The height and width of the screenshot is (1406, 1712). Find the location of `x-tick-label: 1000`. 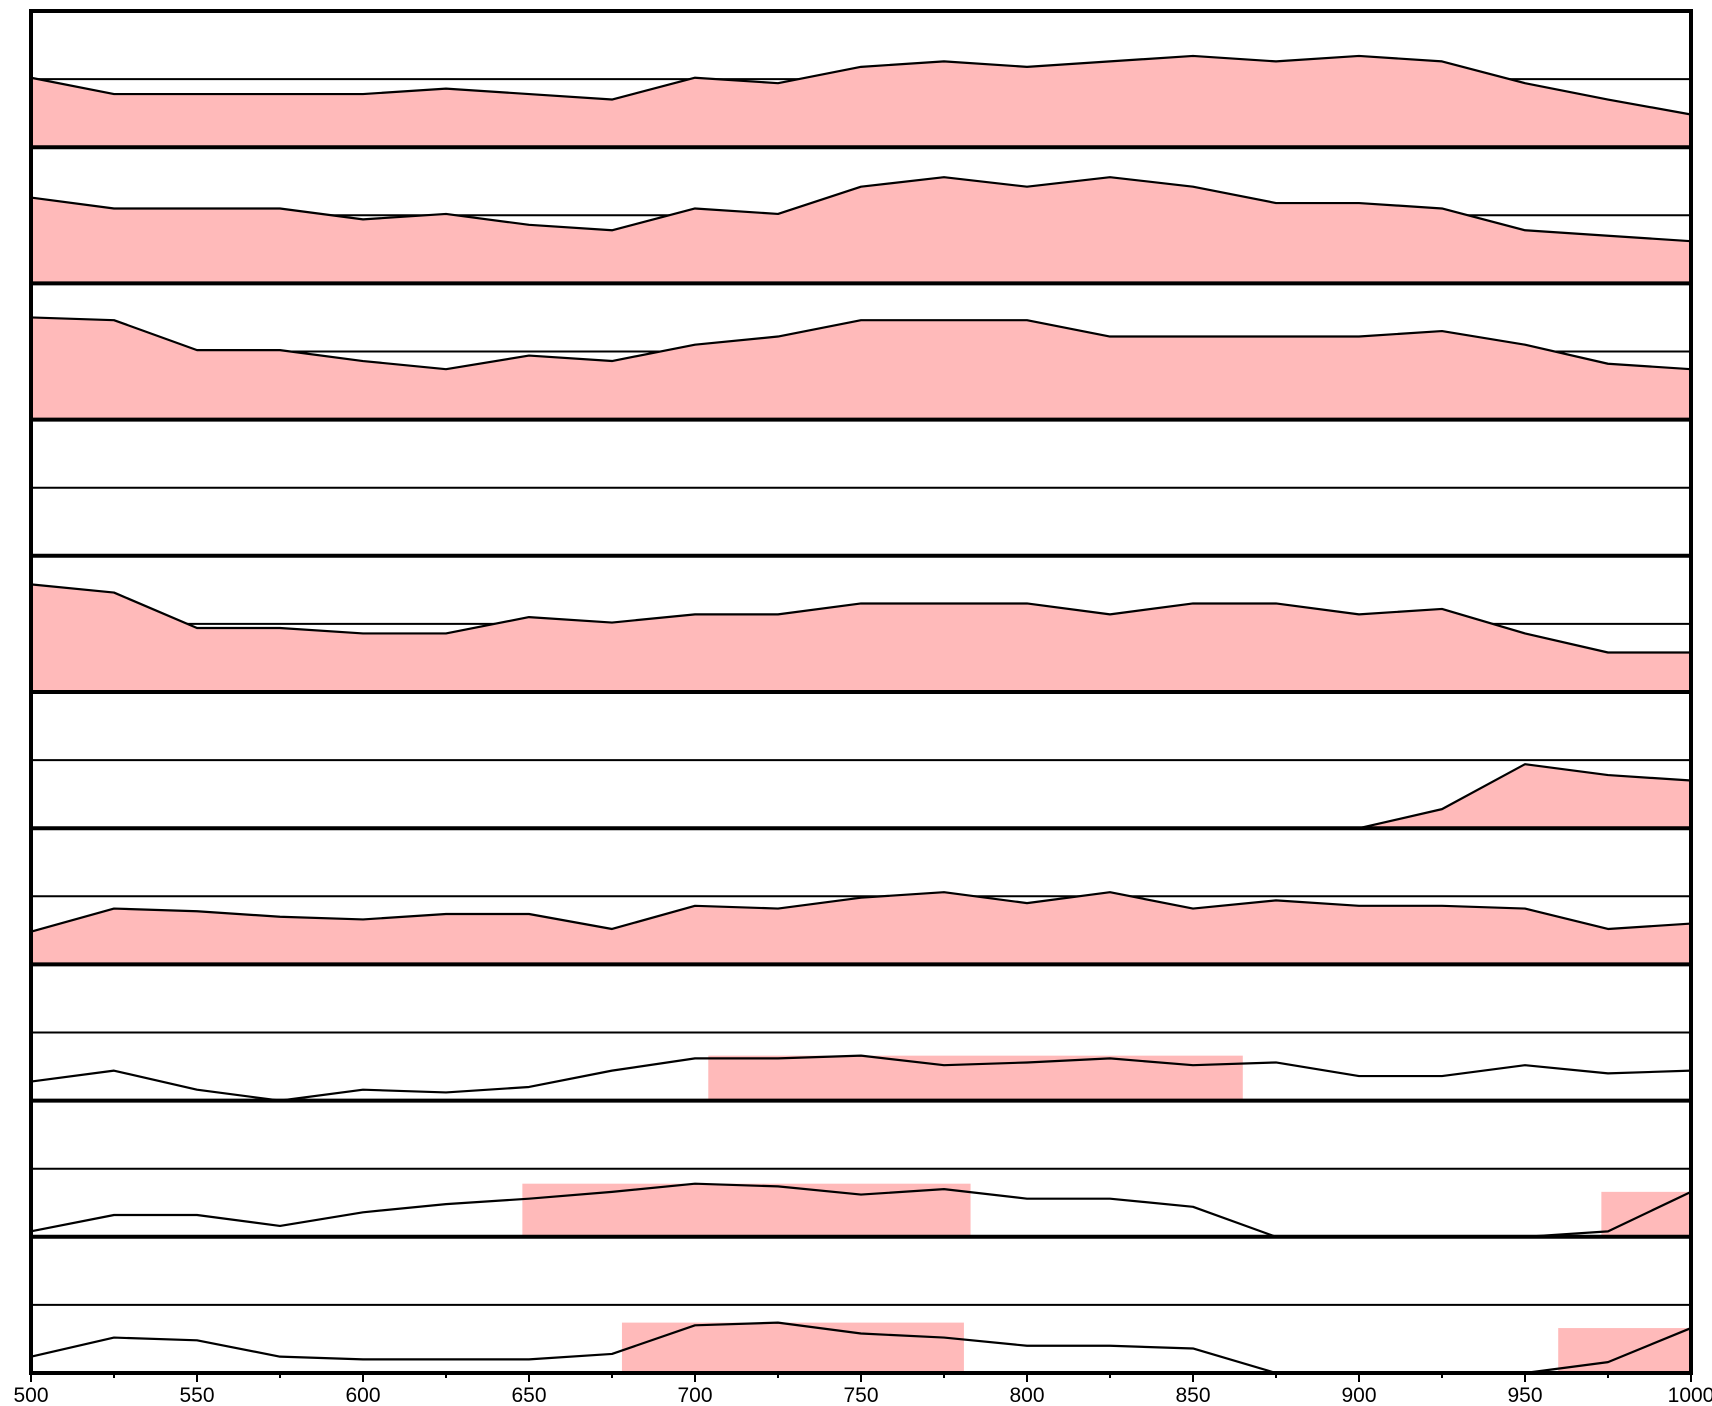

x-tick-label: 1000 is located at coordinates (1690, 1395).